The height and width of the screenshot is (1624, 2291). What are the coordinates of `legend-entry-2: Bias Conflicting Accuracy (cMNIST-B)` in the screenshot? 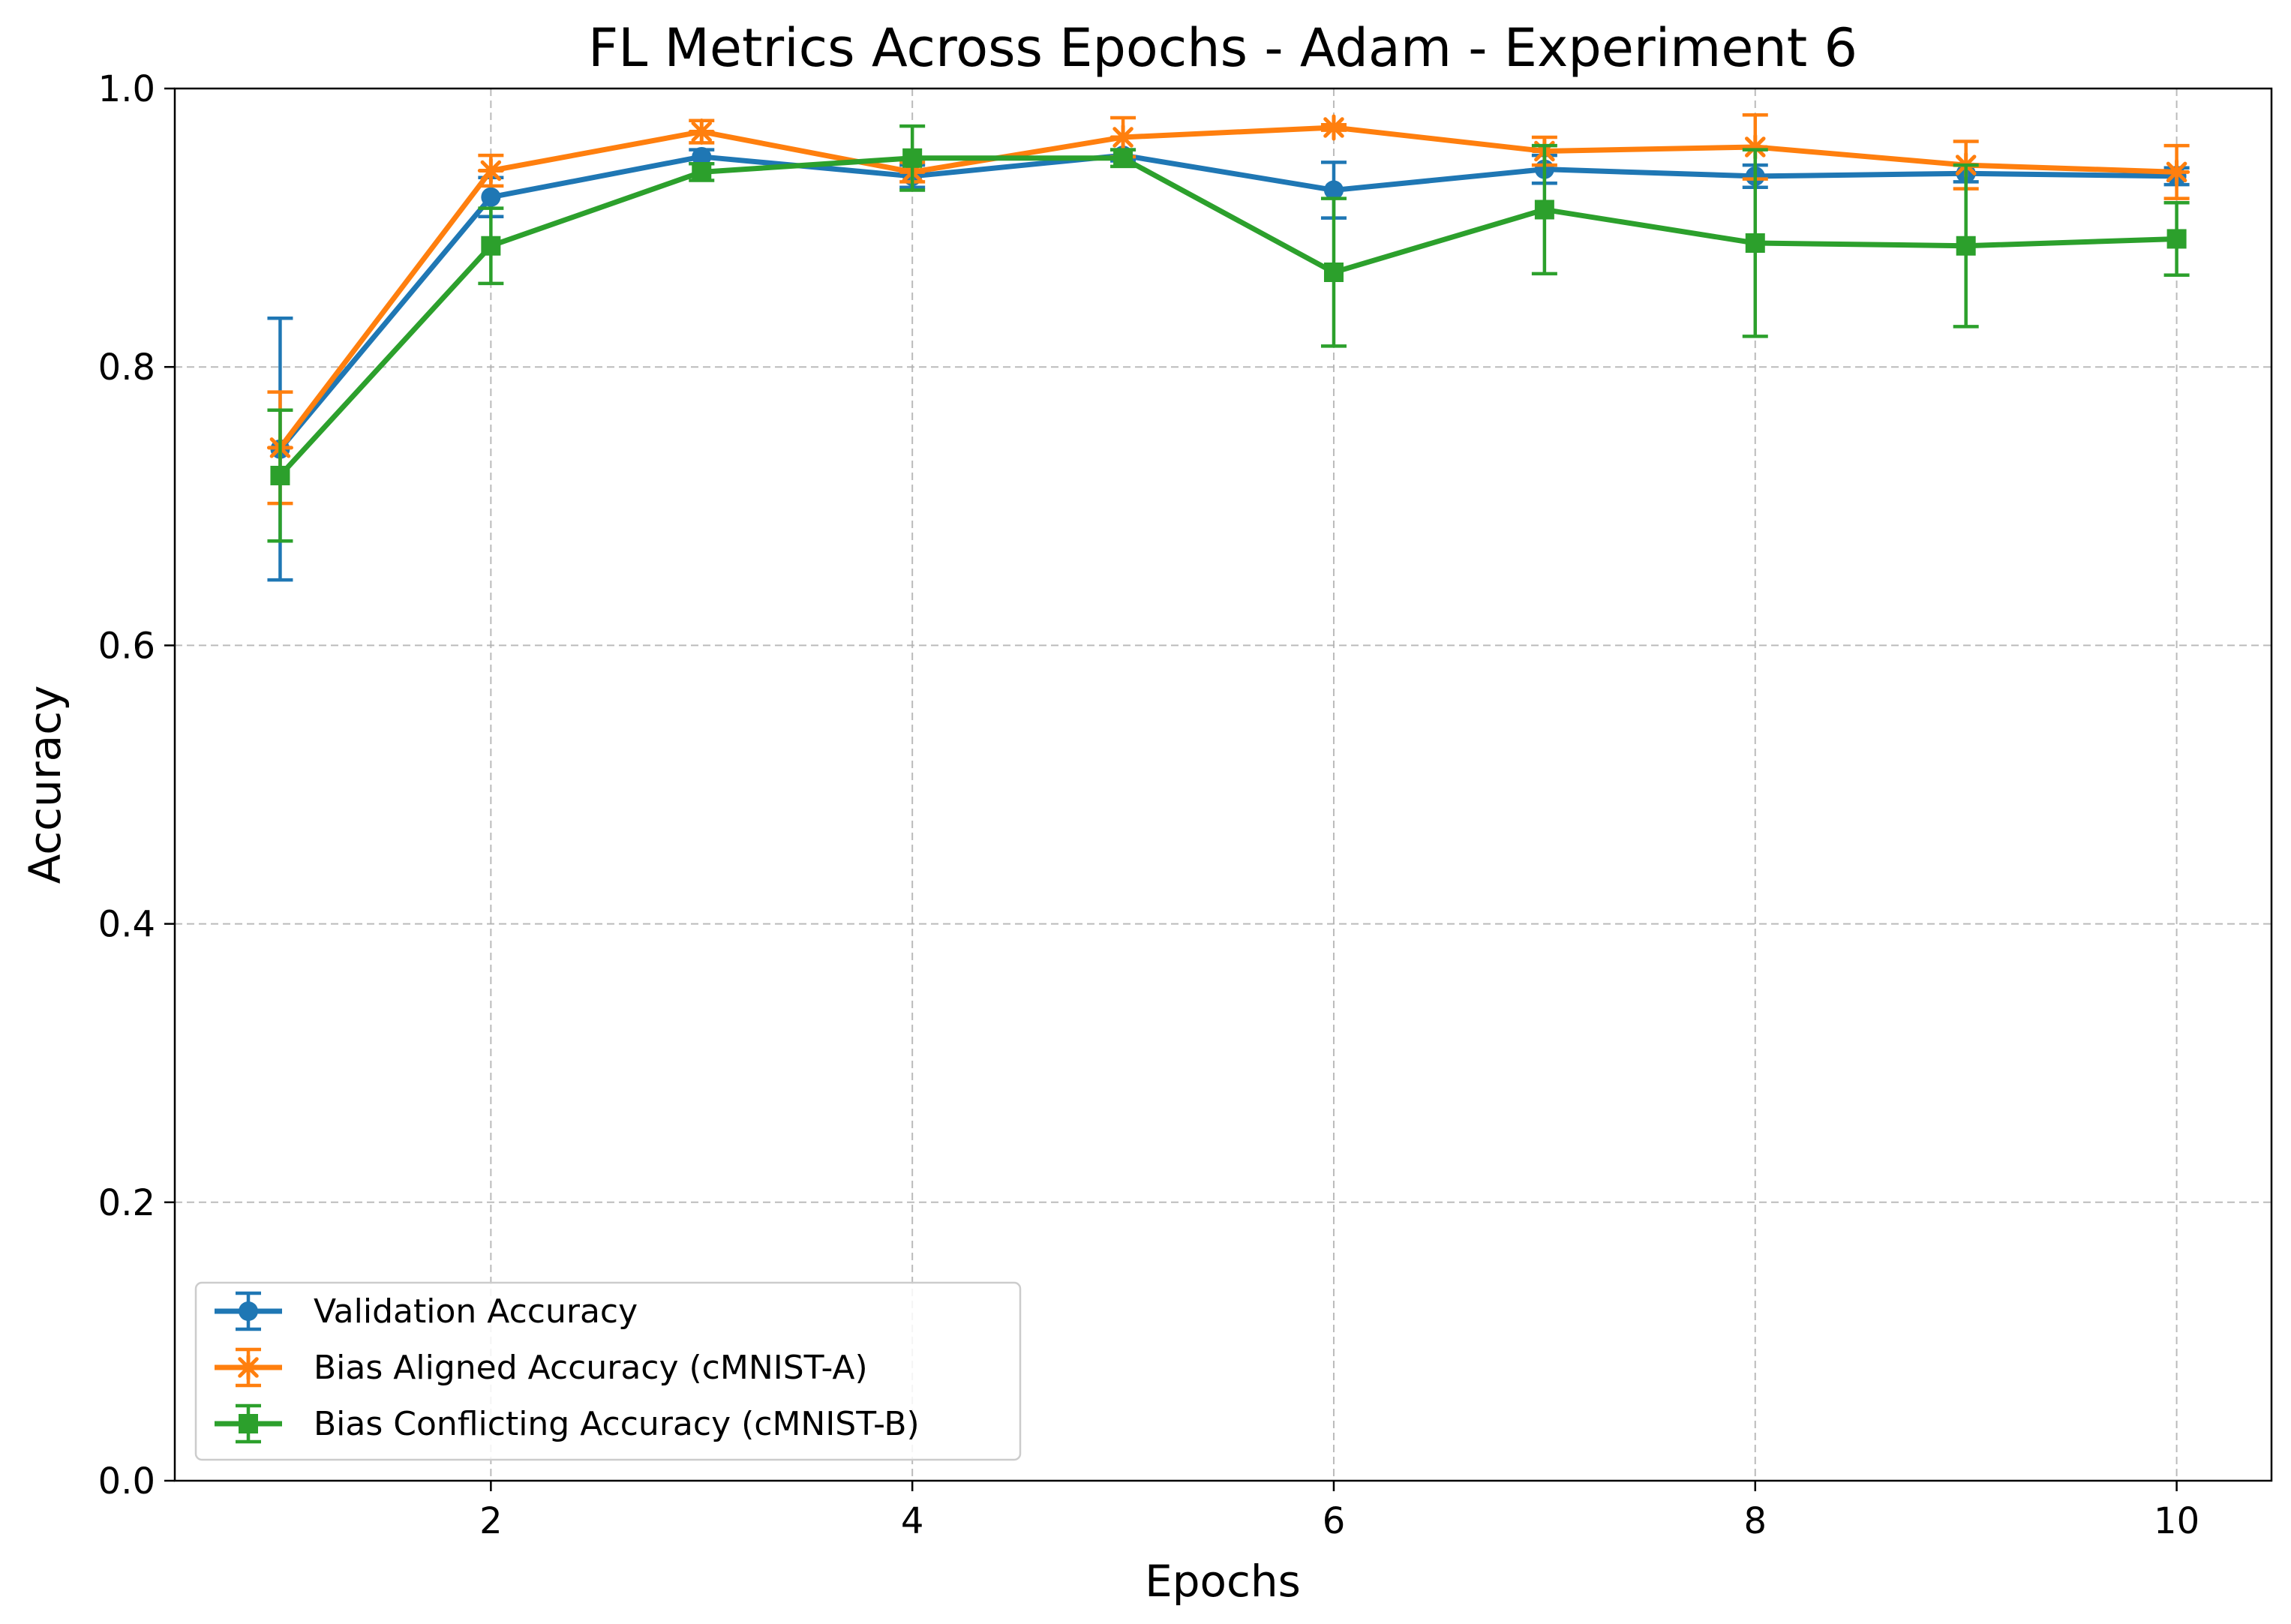 It's located at (567, 1423).